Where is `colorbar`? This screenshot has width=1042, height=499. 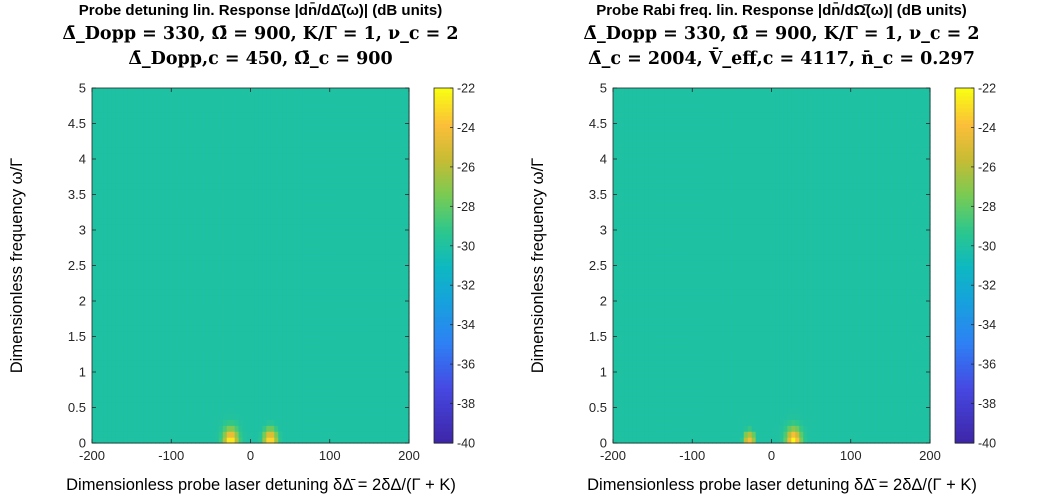
colorbar is located at coordinates (443, 266).